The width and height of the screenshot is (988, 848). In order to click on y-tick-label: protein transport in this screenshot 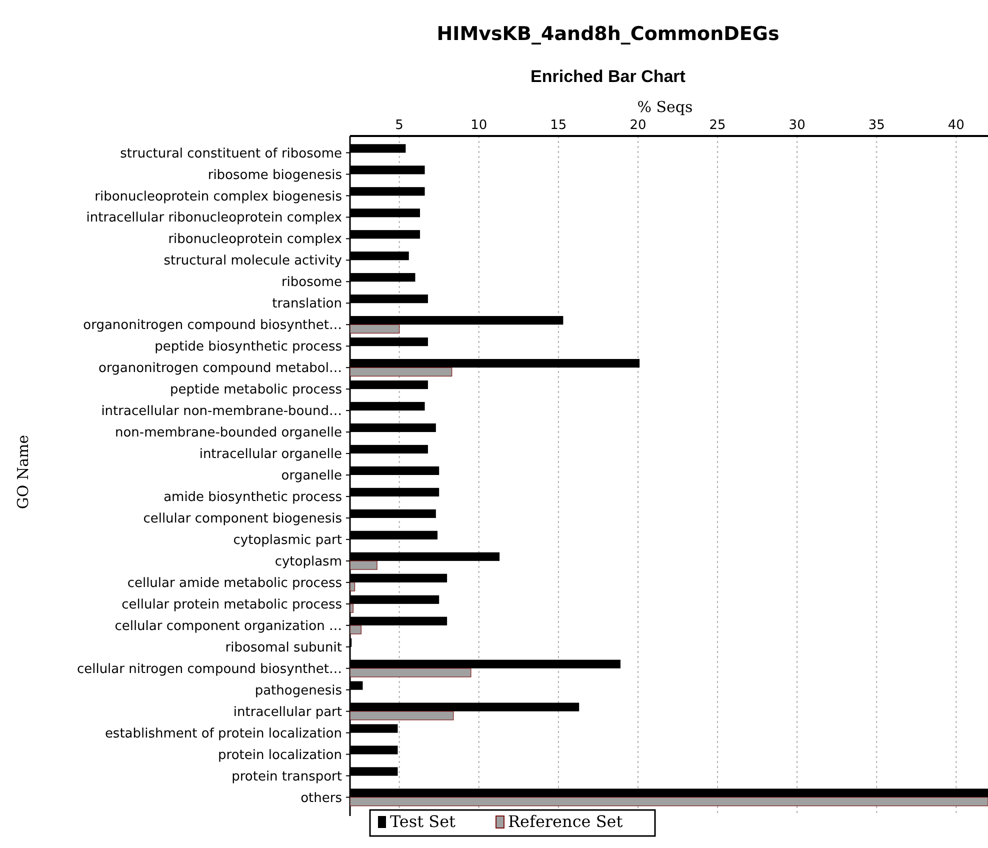, I will do `click(287, 776)`.